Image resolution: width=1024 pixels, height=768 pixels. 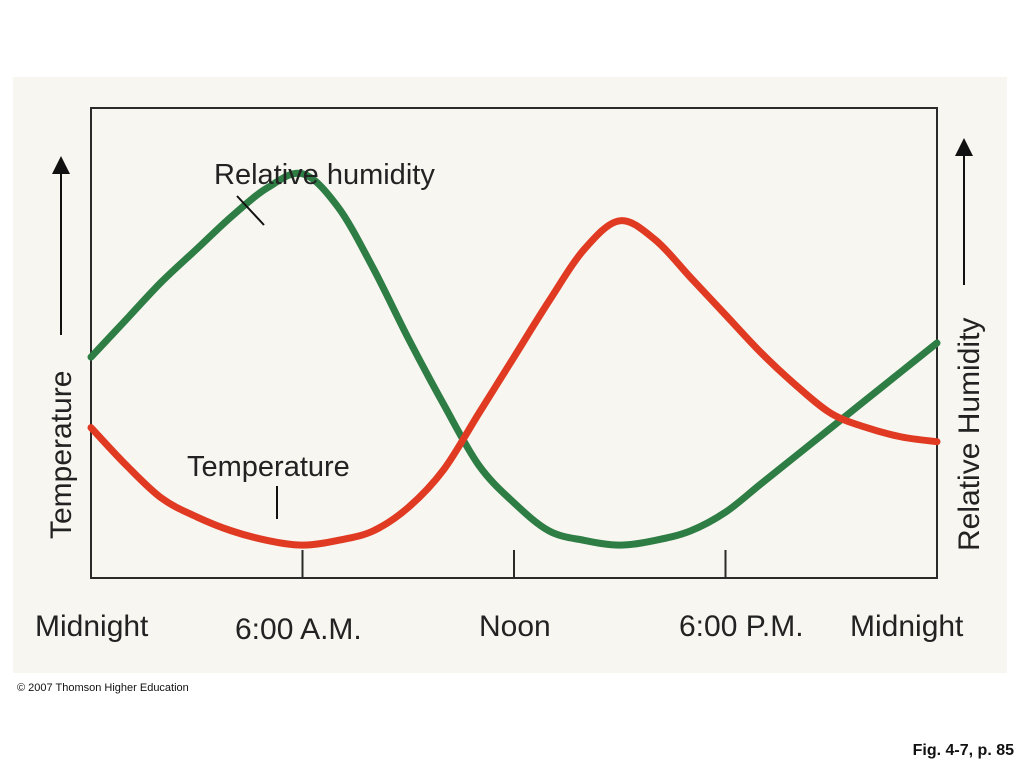 What do you see at coordinates (969, 434) in the screenshot?
I see `y-axis-right-label: Relative Humidity` at bounding box center [969, 434].